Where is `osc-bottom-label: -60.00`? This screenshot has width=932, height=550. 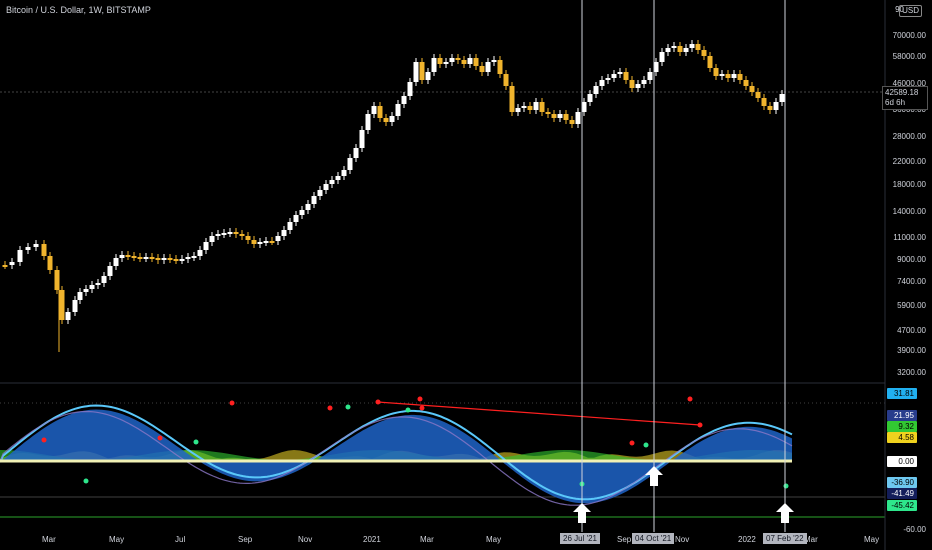 osc-bottom-label: -60.00 is located at coordinates (914, 529).